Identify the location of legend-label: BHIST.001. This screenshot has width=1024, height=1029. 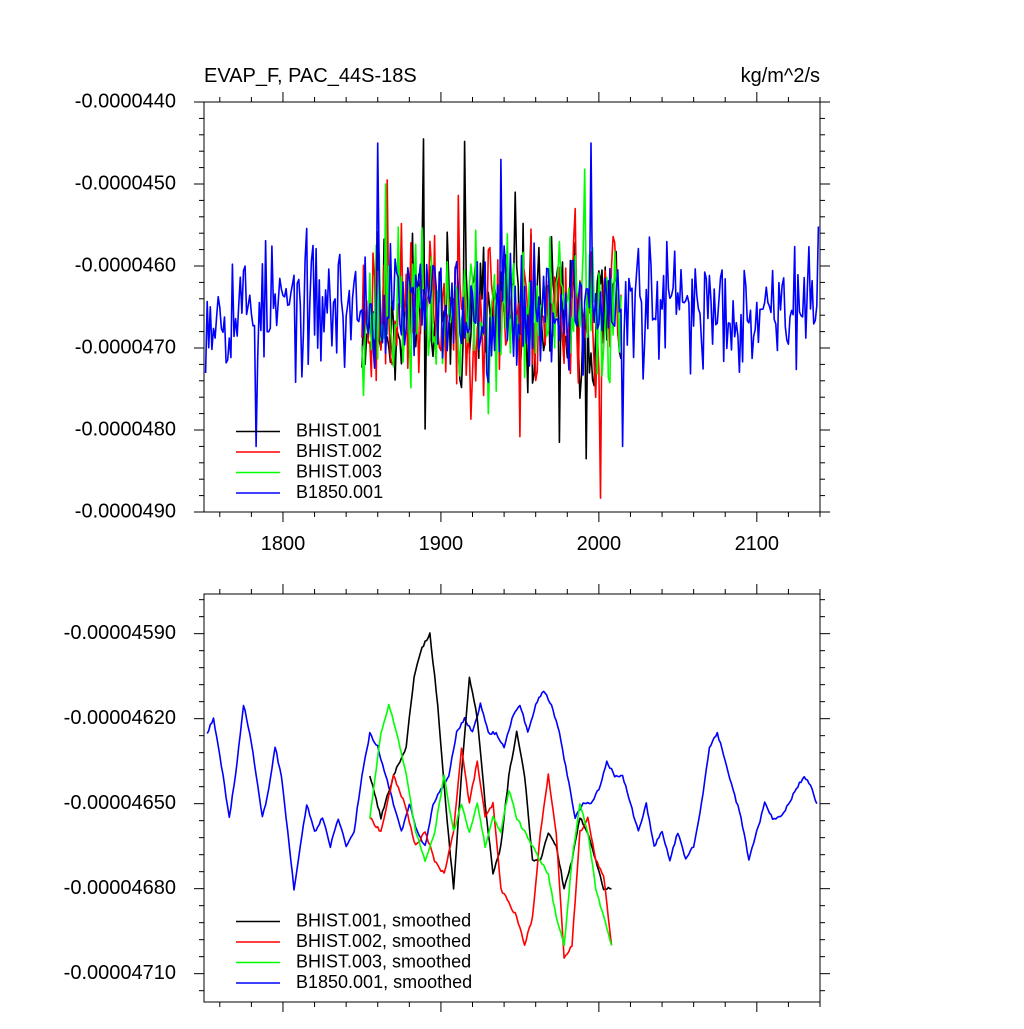
(339, 430).